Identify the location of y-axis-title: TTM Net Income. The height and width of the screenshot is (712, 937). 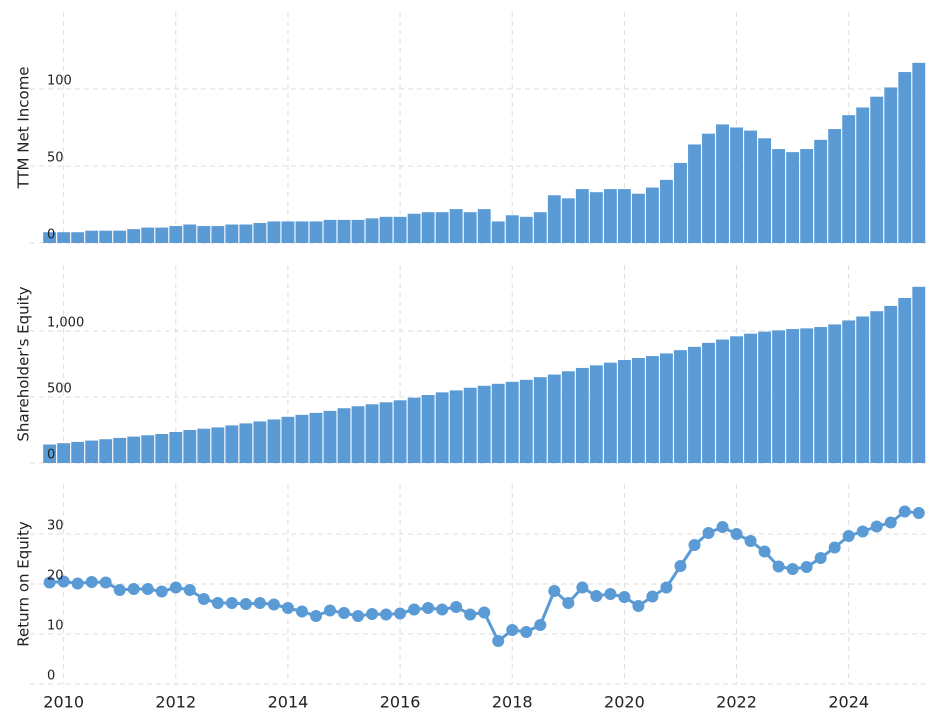
(24, 127).